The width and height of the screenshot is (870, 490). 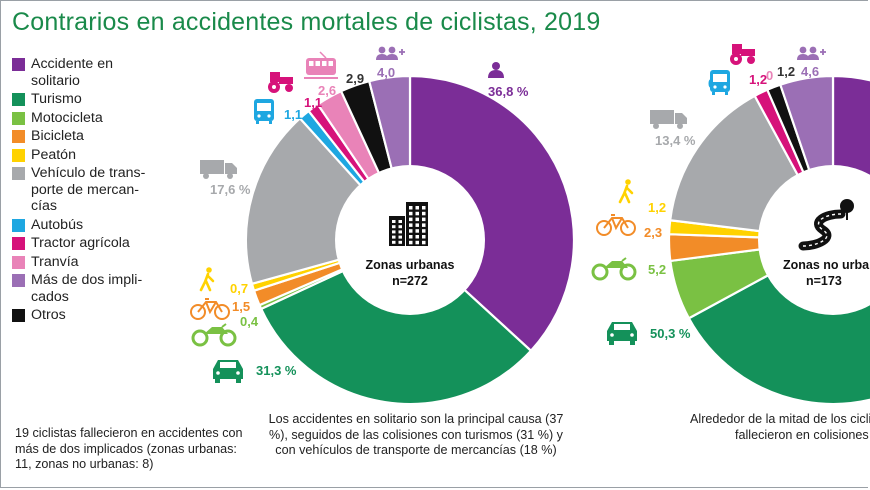 I want to click on legend-item: Tractor agrícola, so click(x=99, y=243).